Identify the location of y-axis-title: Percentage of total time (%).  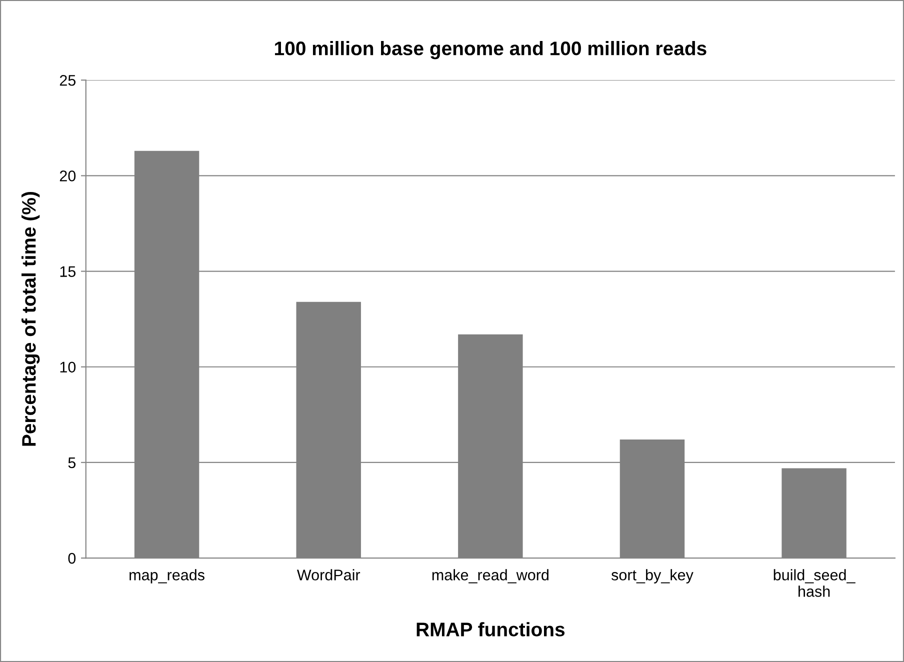
(31, 319).